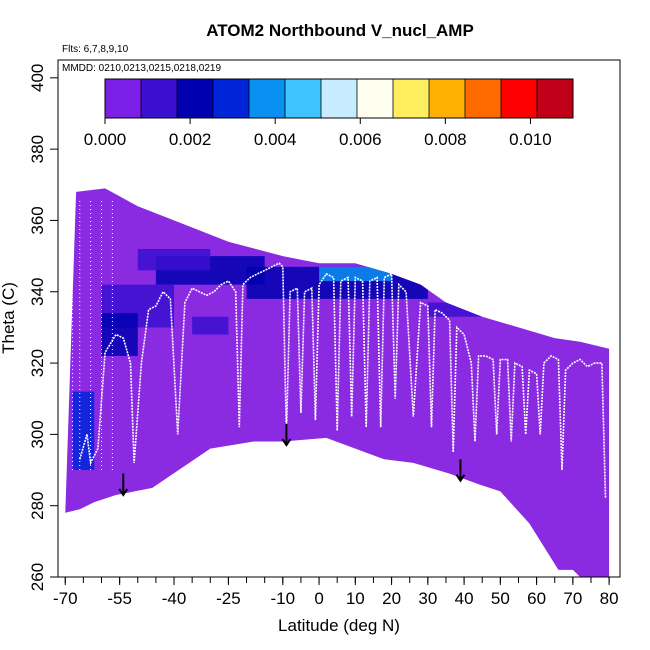  Describe the element at coordinates (141, 68) in the screenshot. I see `dates-annotation: MMDD: 0210,0213,0215,0218,0219` at that location.